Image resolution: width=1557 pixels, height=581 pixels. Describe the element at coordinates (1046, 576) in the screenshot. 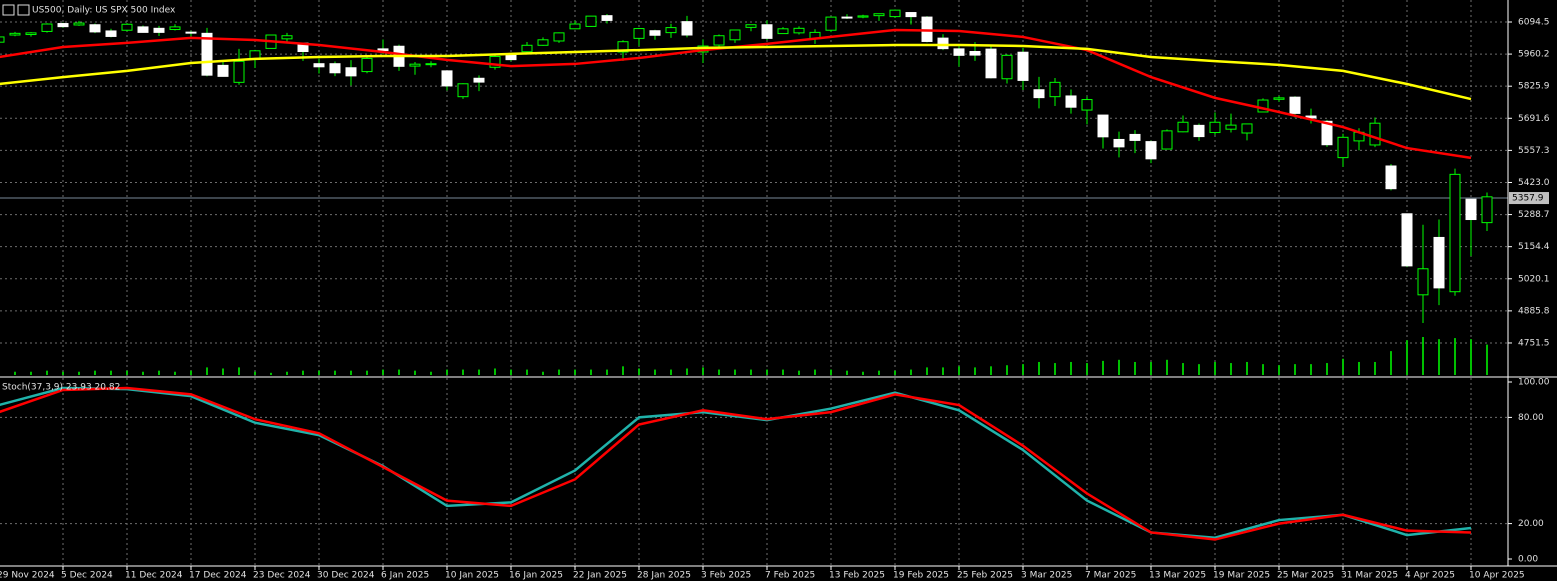

I see `x-tick-label: 3 Mar 2025` at that location.